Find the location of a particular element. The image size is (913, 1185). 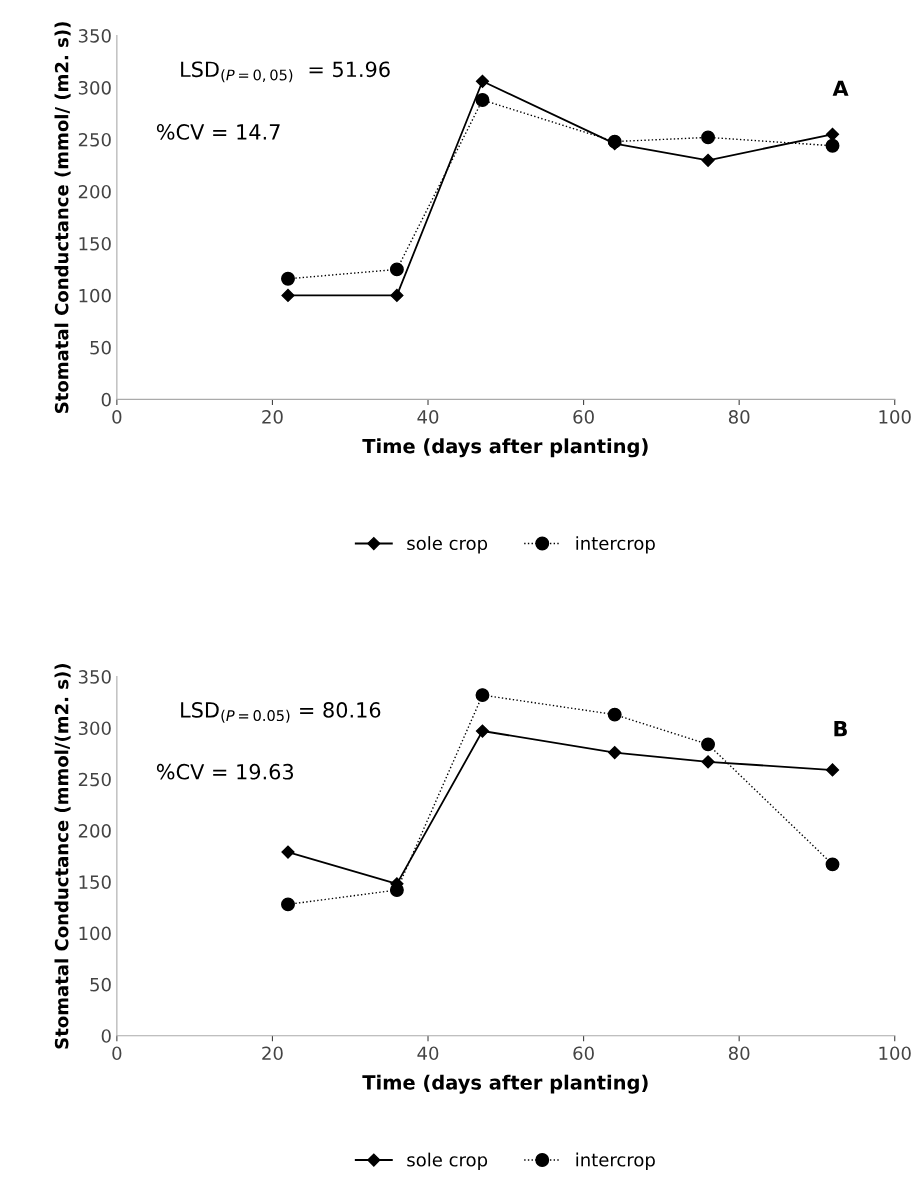

annotation: B is located at coordinates (840, 729).